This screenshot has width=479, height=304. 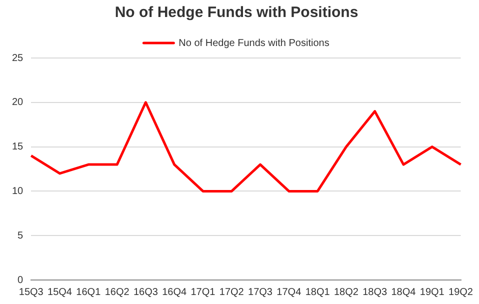 What do you see at coordinates (375, 292) in the screenshot?
I see `x-tick-label: 18Q3` at bounding box center [375, 292].